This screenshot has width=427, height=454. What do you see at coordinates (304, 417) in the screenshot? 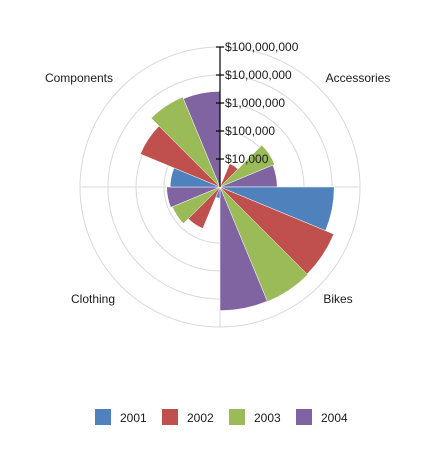
I see `legend-swatch-2004` at bounding box center [304, 417].